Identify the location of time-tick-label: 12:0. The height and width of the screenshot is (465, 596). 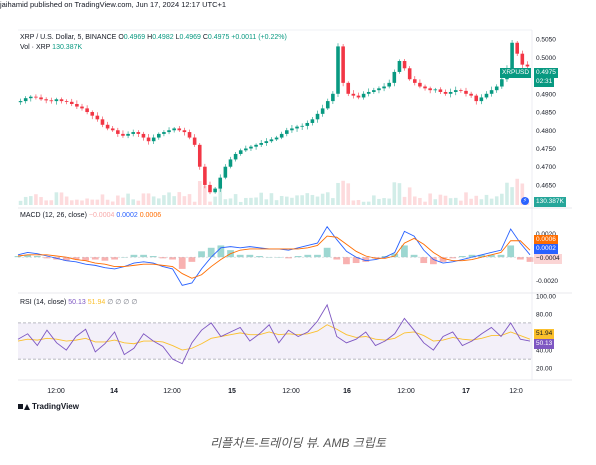
(516, 391).